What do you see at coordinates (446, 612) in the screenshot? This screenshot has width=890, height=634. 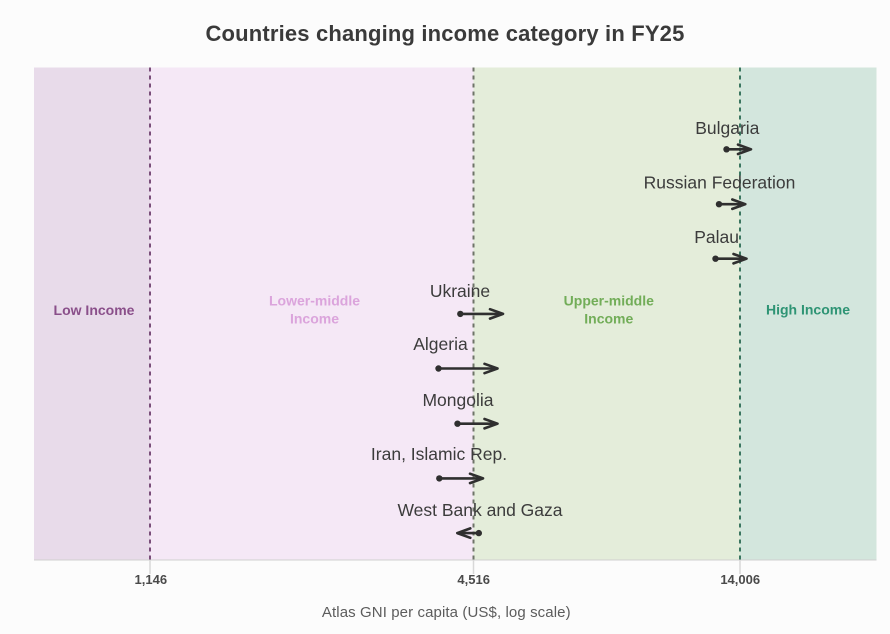 I see `svg-text:Atlas GNI per capita (US$, log: Atlas GNI per capita (US$, log scale)` at bounding box center [446, 612].